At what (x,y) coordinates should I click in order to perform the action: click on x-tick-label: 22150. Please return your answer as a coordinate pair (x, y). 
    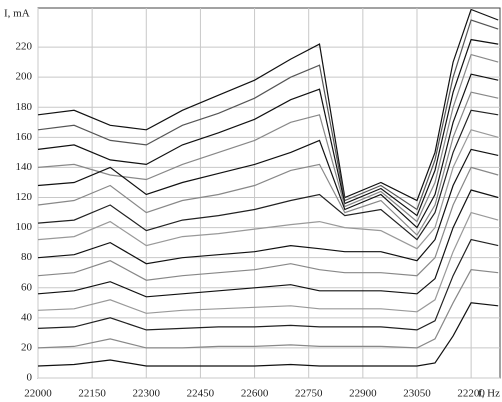
    Looking at the image, I should click on (92, 394).